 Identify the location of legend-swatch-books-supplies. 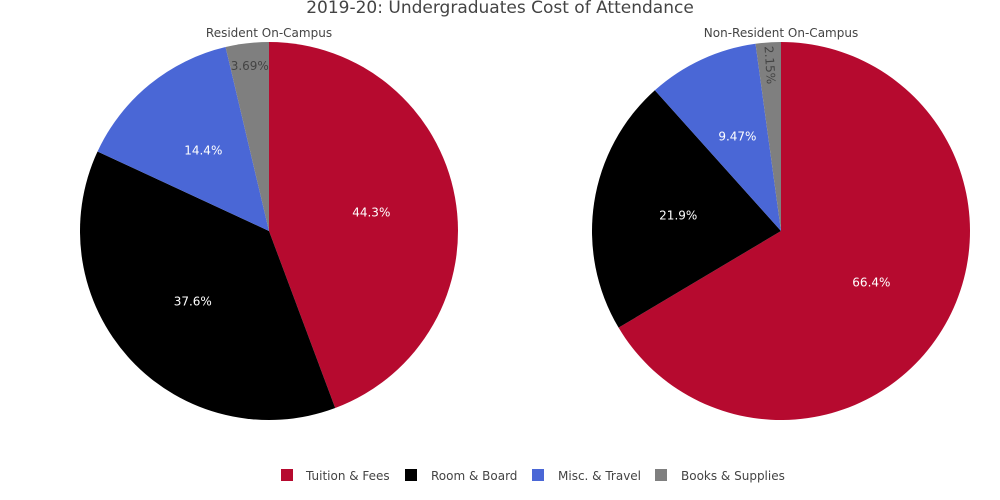
(661, 475).